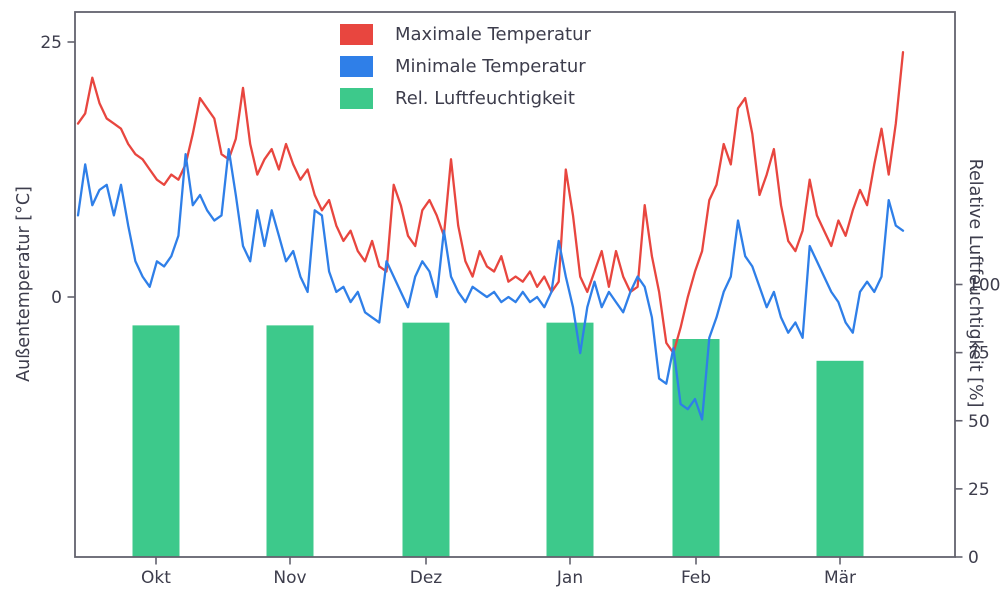  I want to click on legend-item-max-temp: Maximale Temperatur, so click(465, 34).